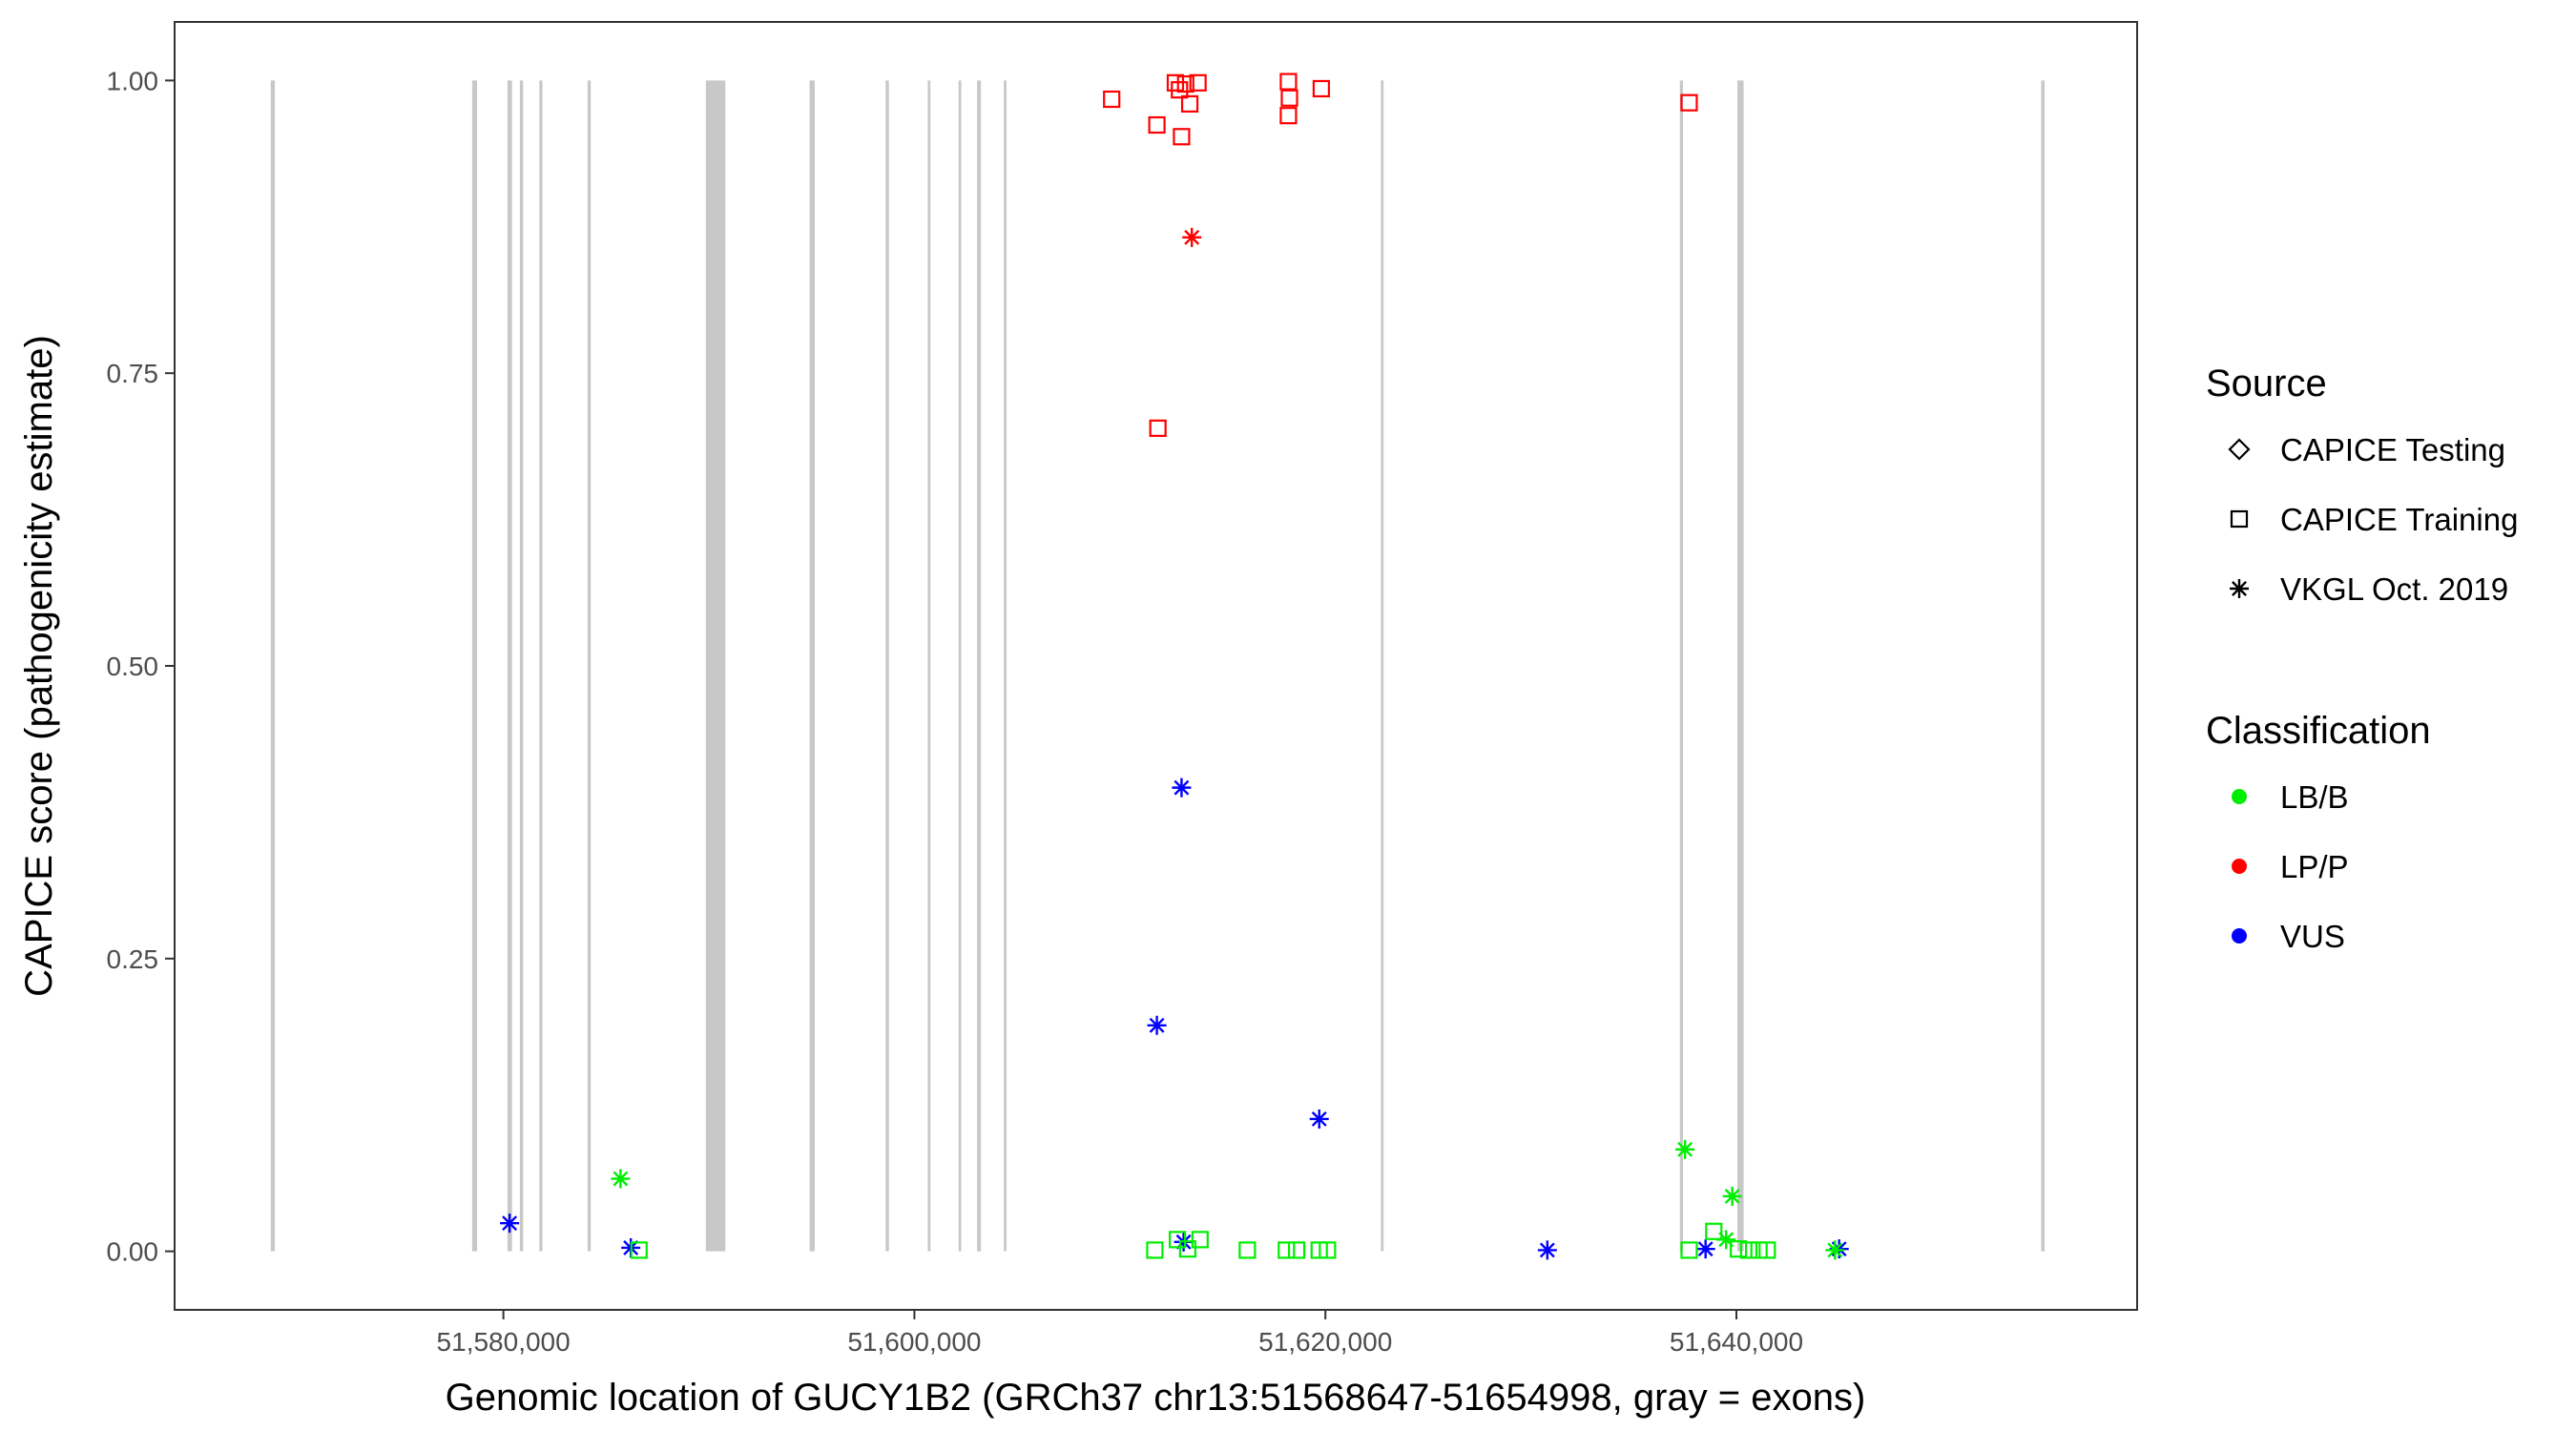  I want to click on y-tick-label: 0.00, so click(133, 1252).